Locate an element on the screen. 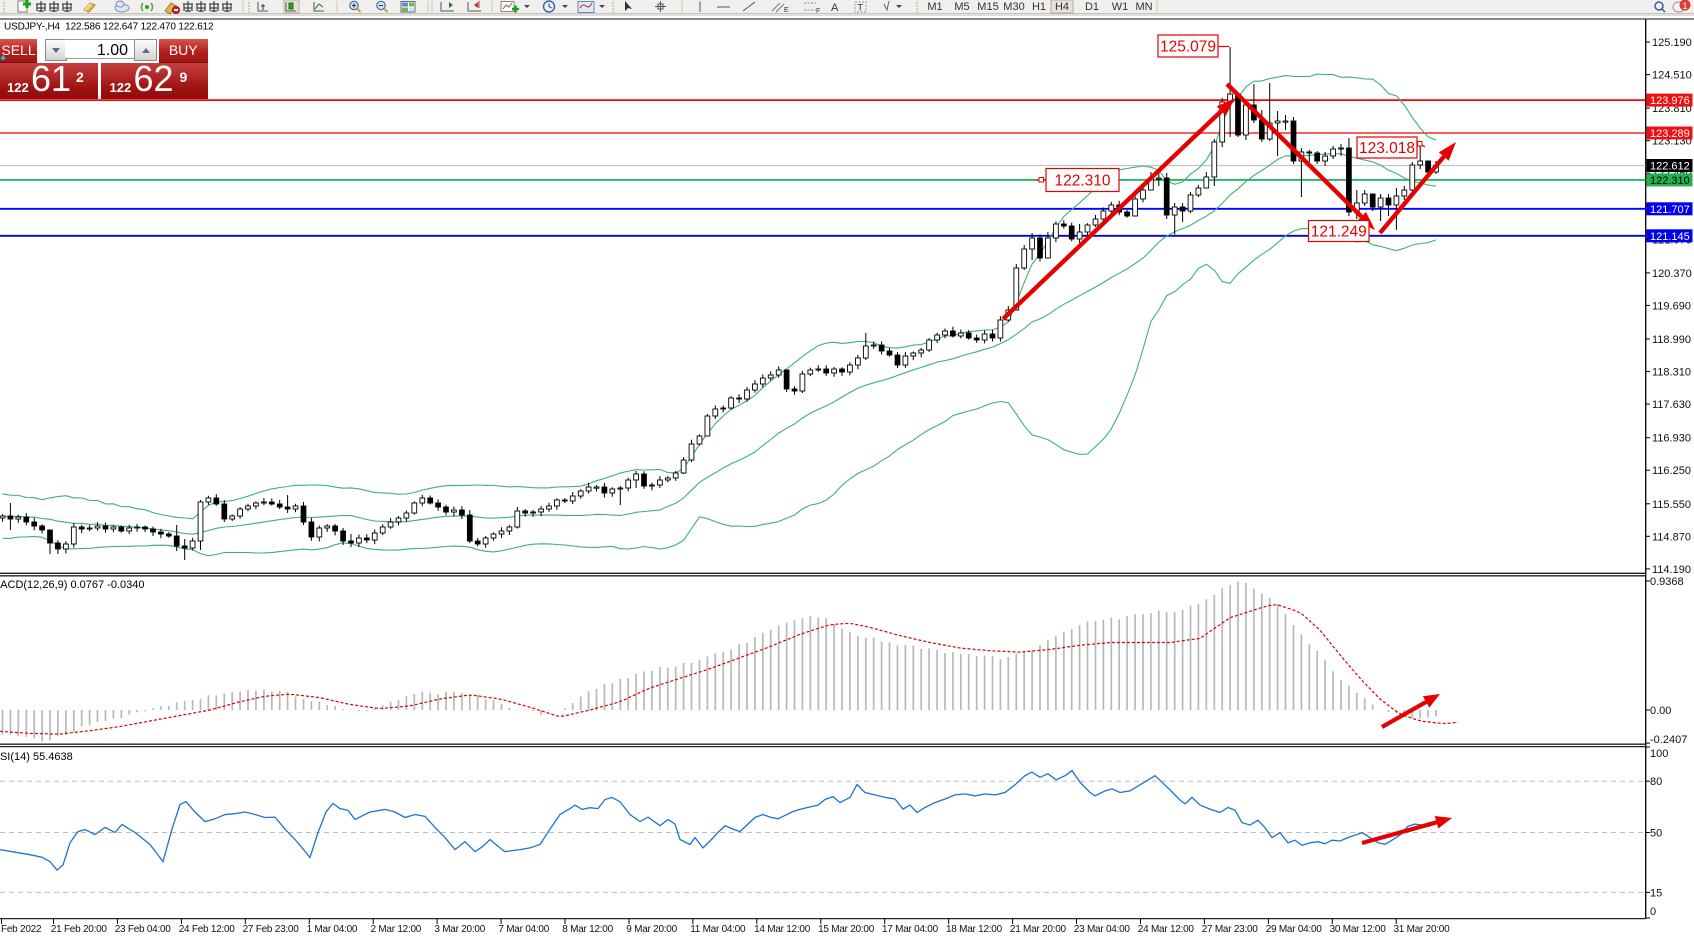 This screenshot has width=1694, height=943. svg-text: M5 is located at coordinates (961, 7).